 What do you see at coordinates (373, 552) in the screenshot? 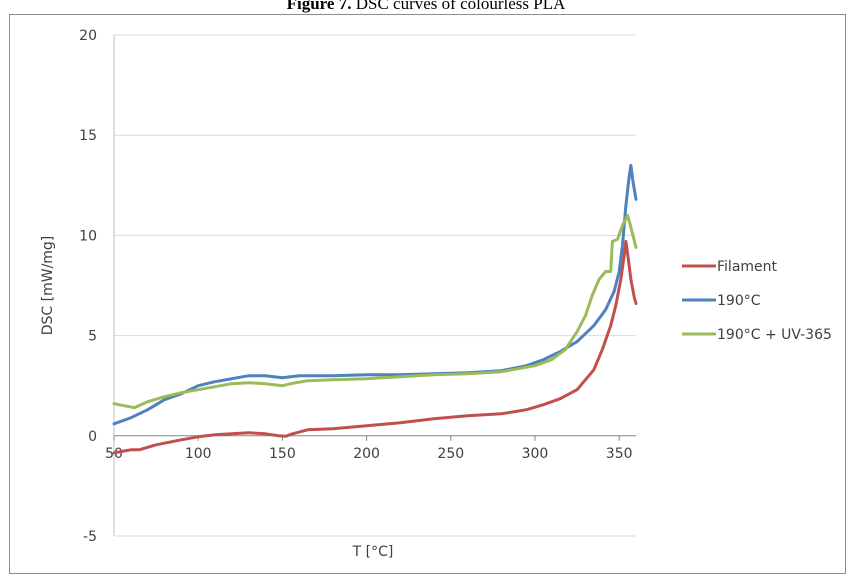
I see `x-axis-label: T [°C]` at bounding box center [373, 552].